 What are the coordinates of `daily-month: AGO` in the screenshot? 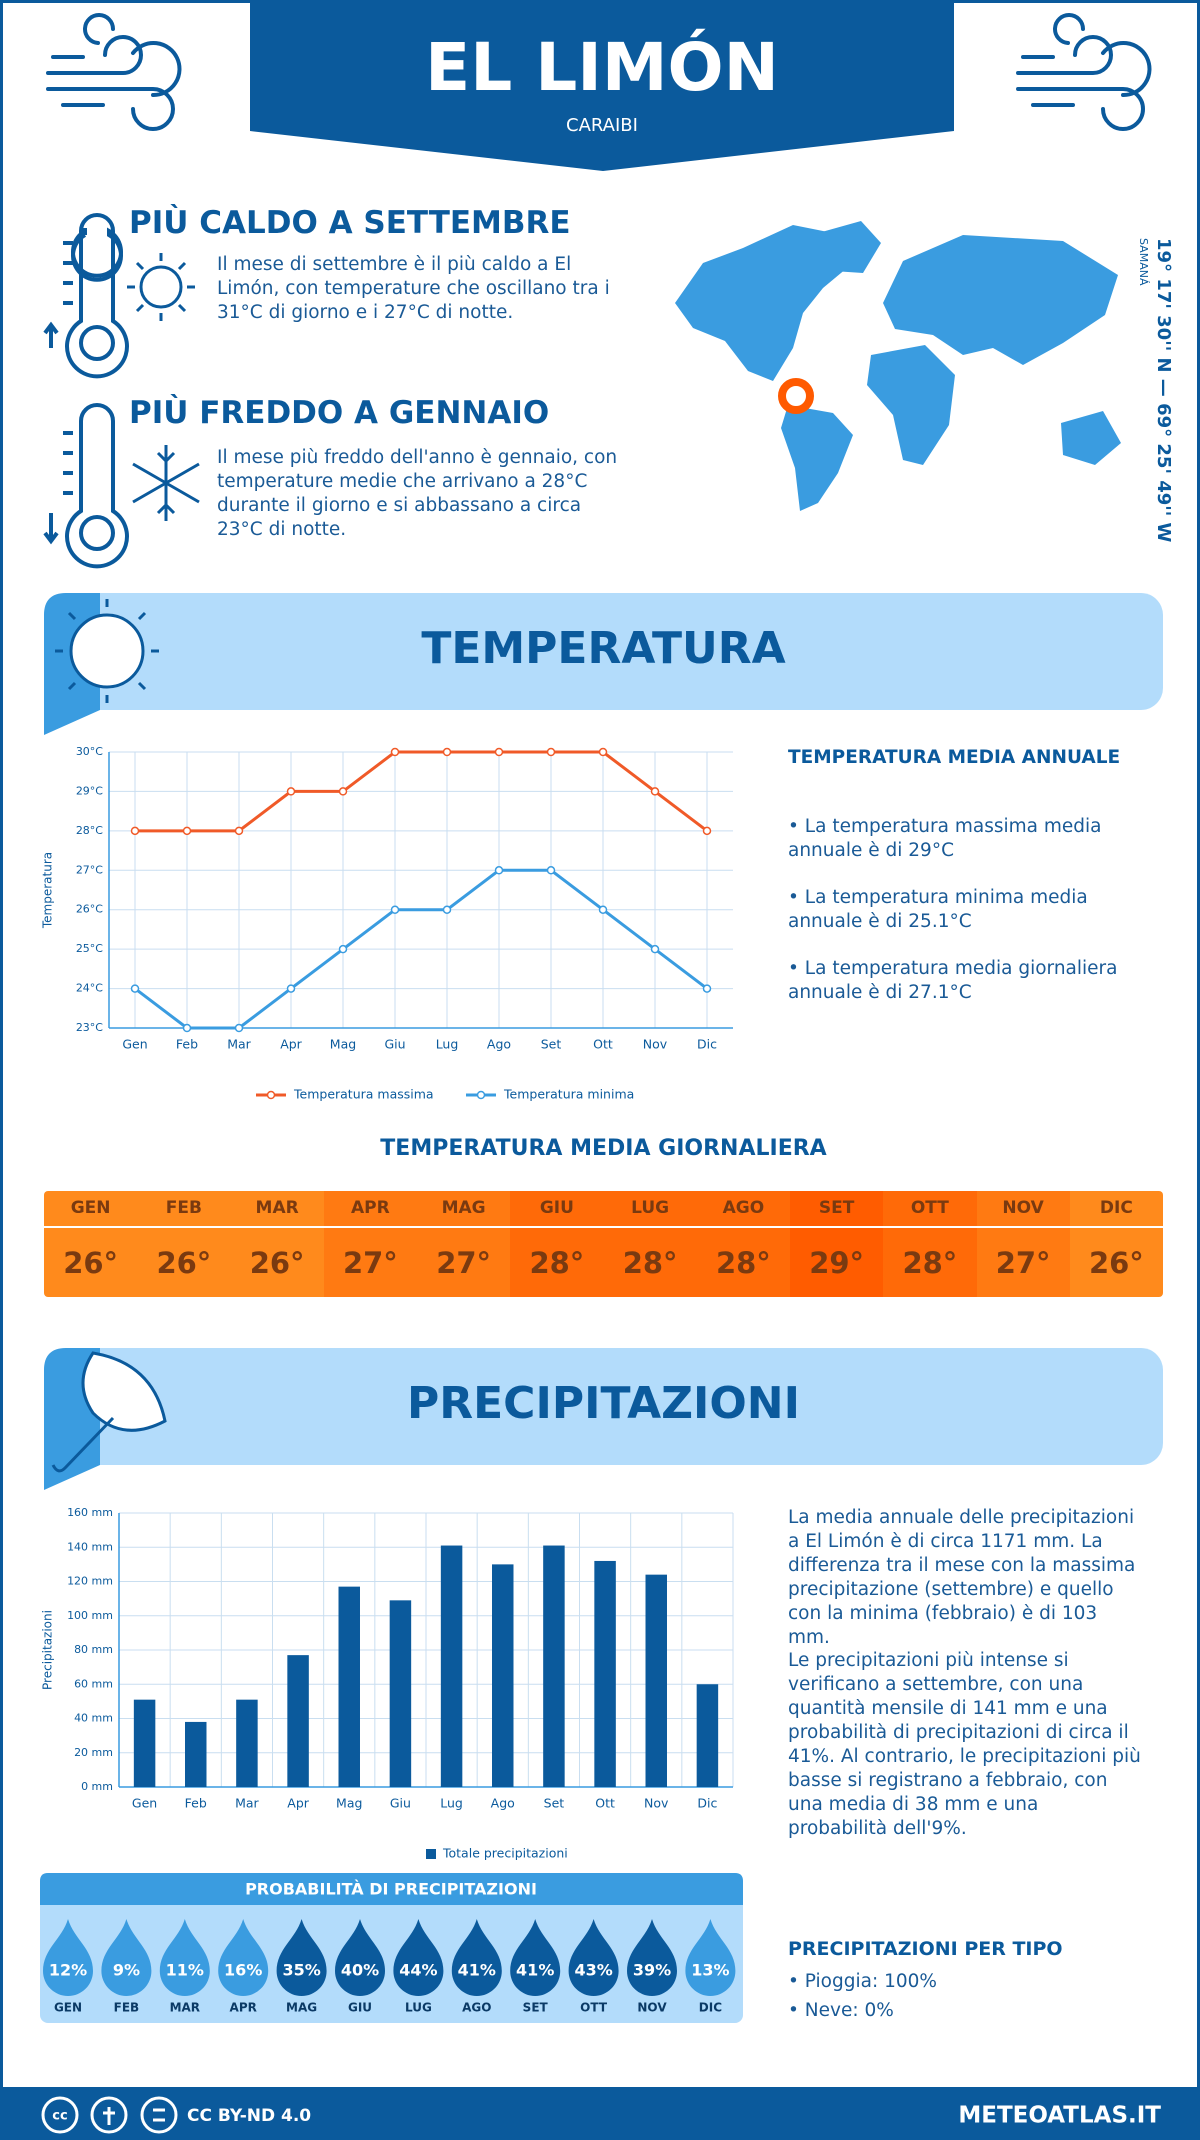 It's located at (743, 1208).